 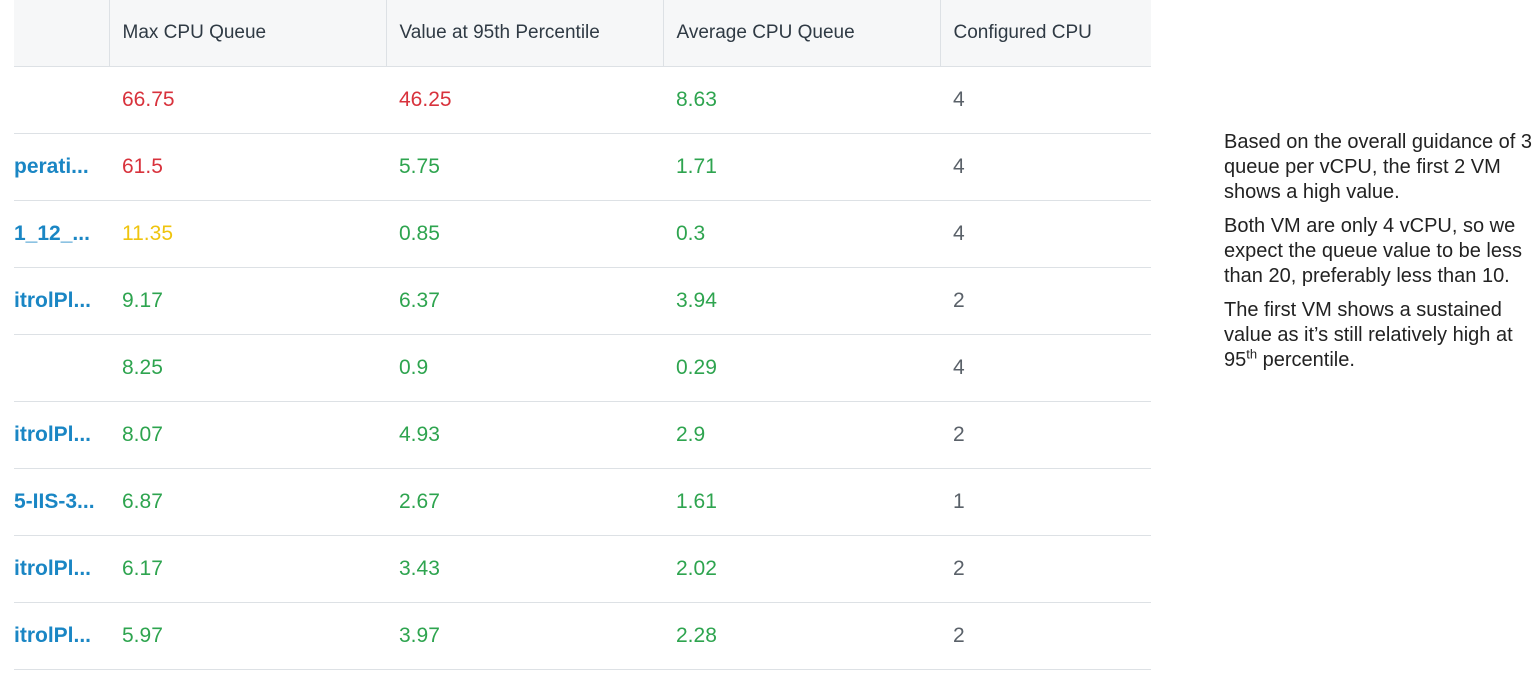 I want to click on p95-value-cell: 6.37, so click(x=524, y=301).